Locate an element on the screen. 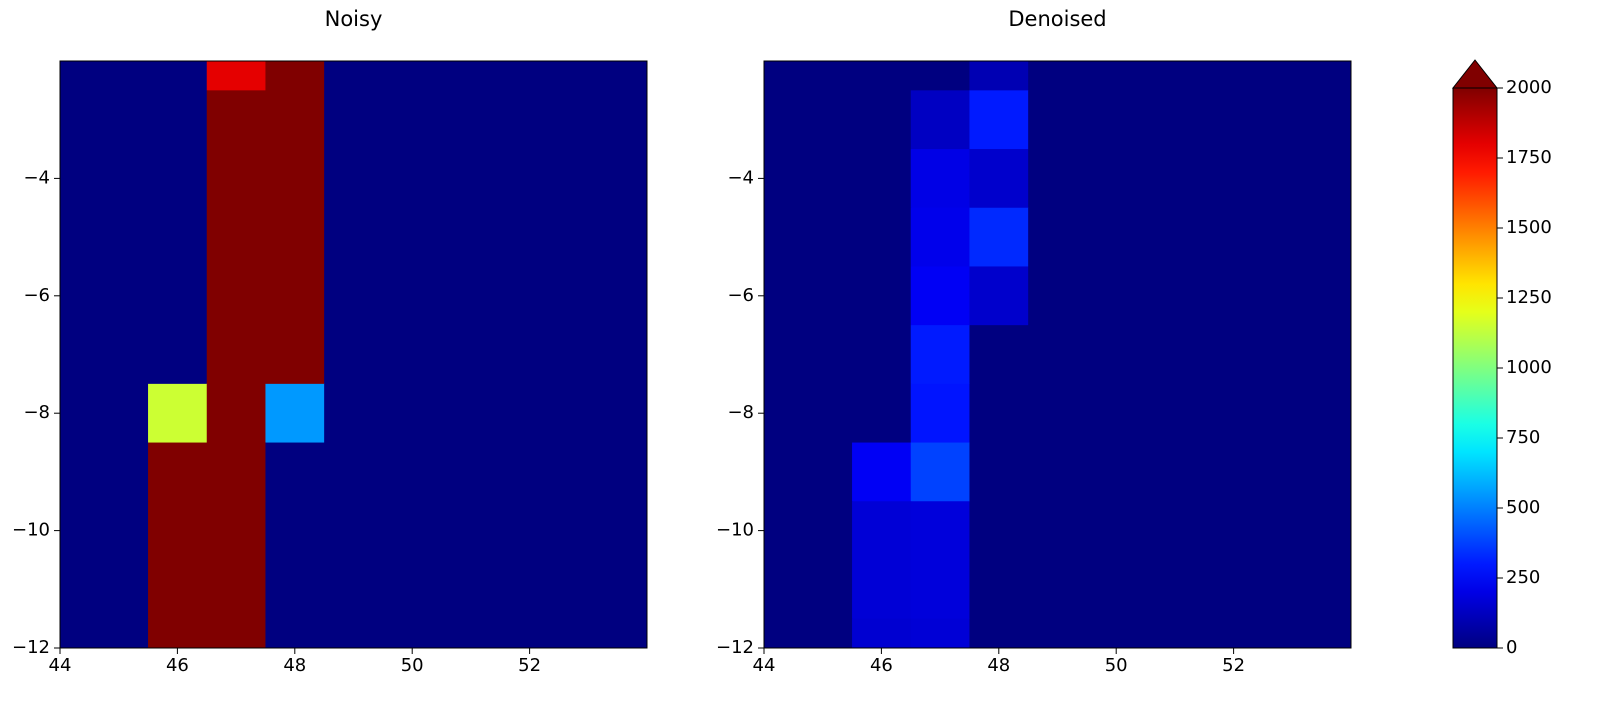 This screenshot has width=1603, height=701. colorbar-extend is located at coordinates (1475, 74).